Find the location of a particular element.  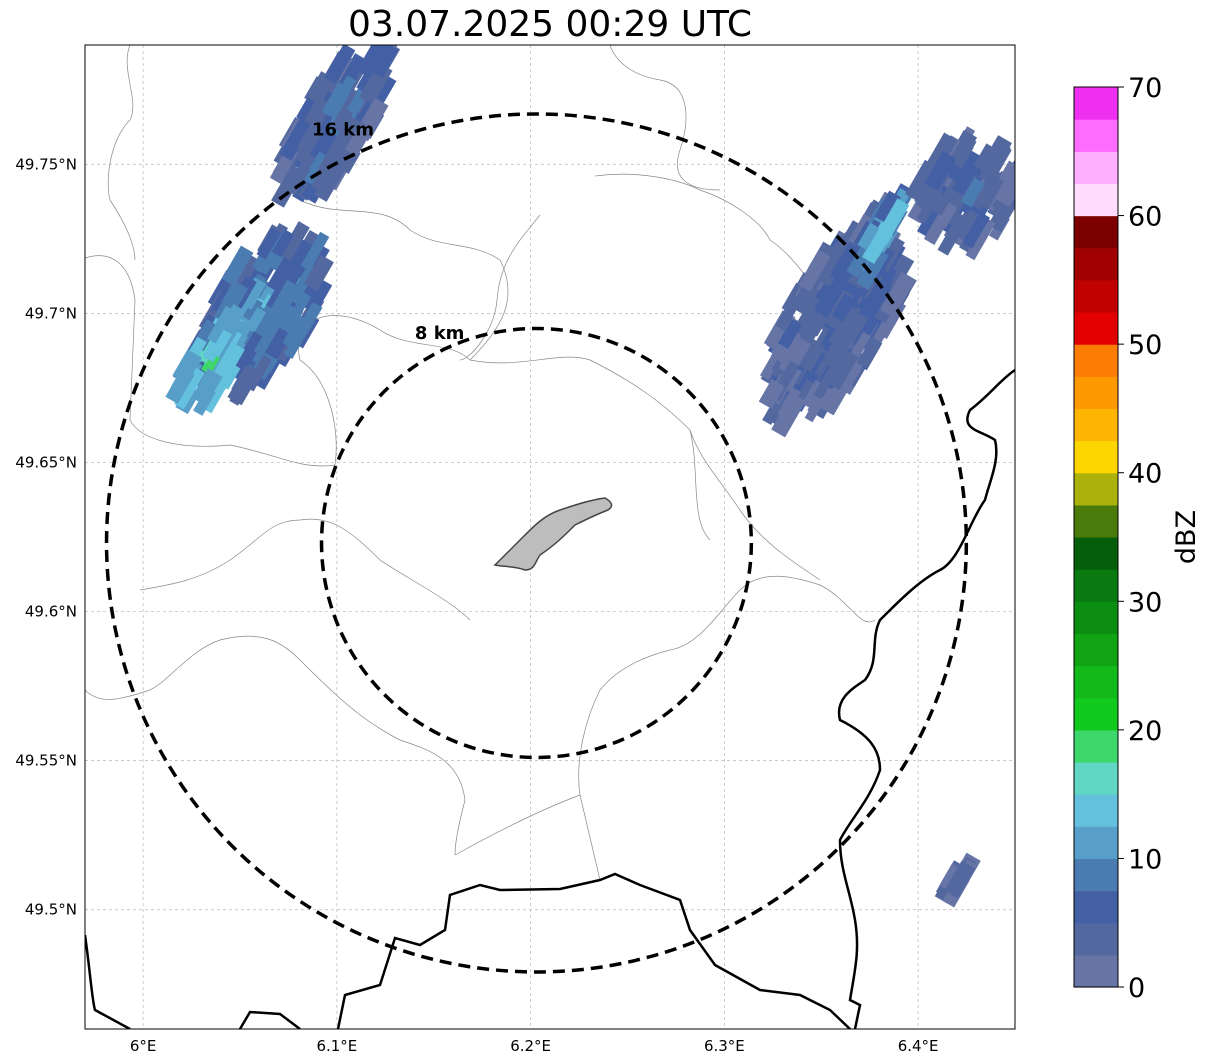

map-title: 03.07.2025 00:29 UTC is located at coordinates (550, 24).